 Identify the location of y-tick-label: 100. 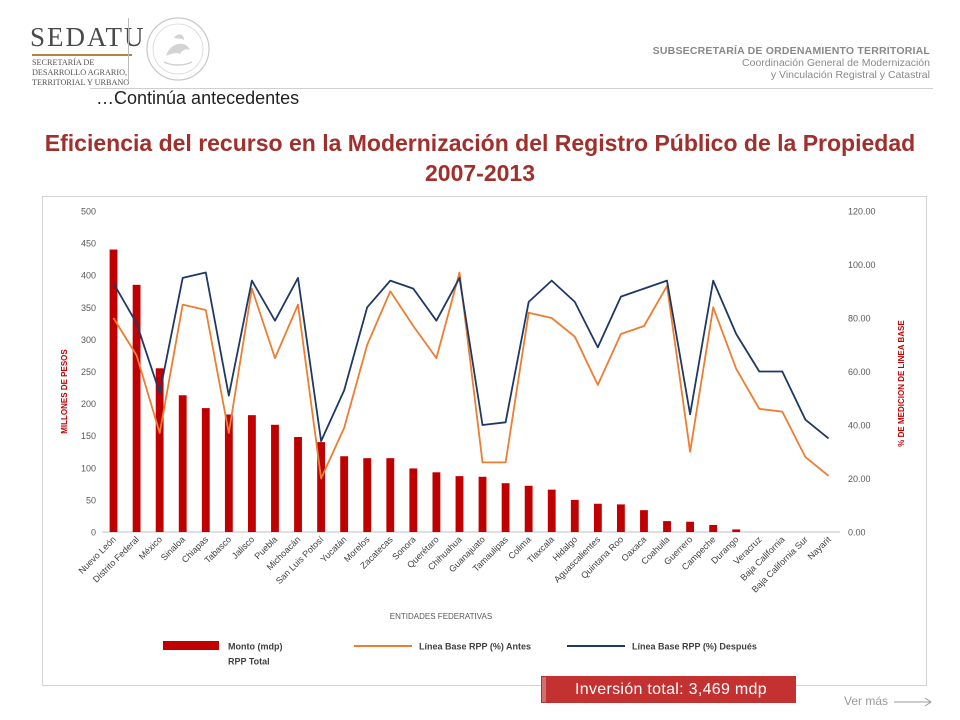
(88, 468).